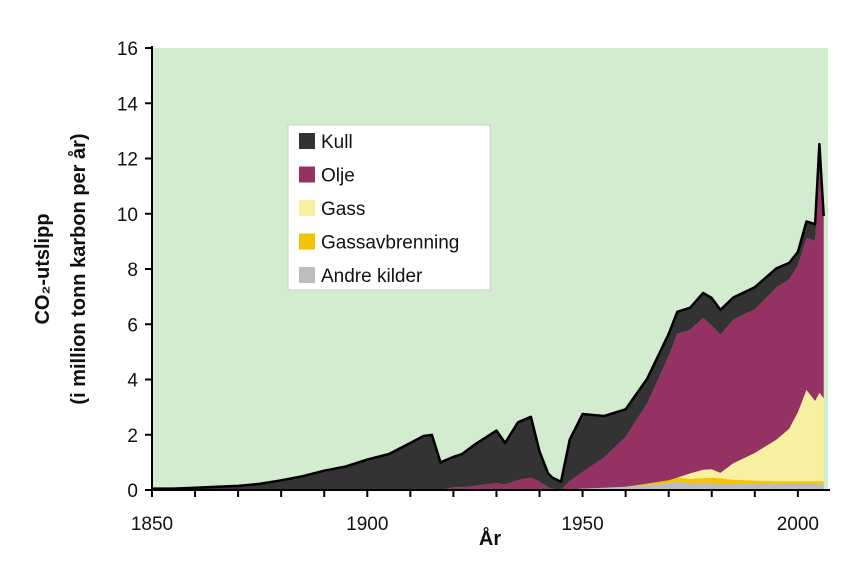 The width and height of the screenshot is (860, 587). Describe the element at coordinates (307, 241) in the screenshot. I see `legend-swatch-gassavbrenning` at that location.